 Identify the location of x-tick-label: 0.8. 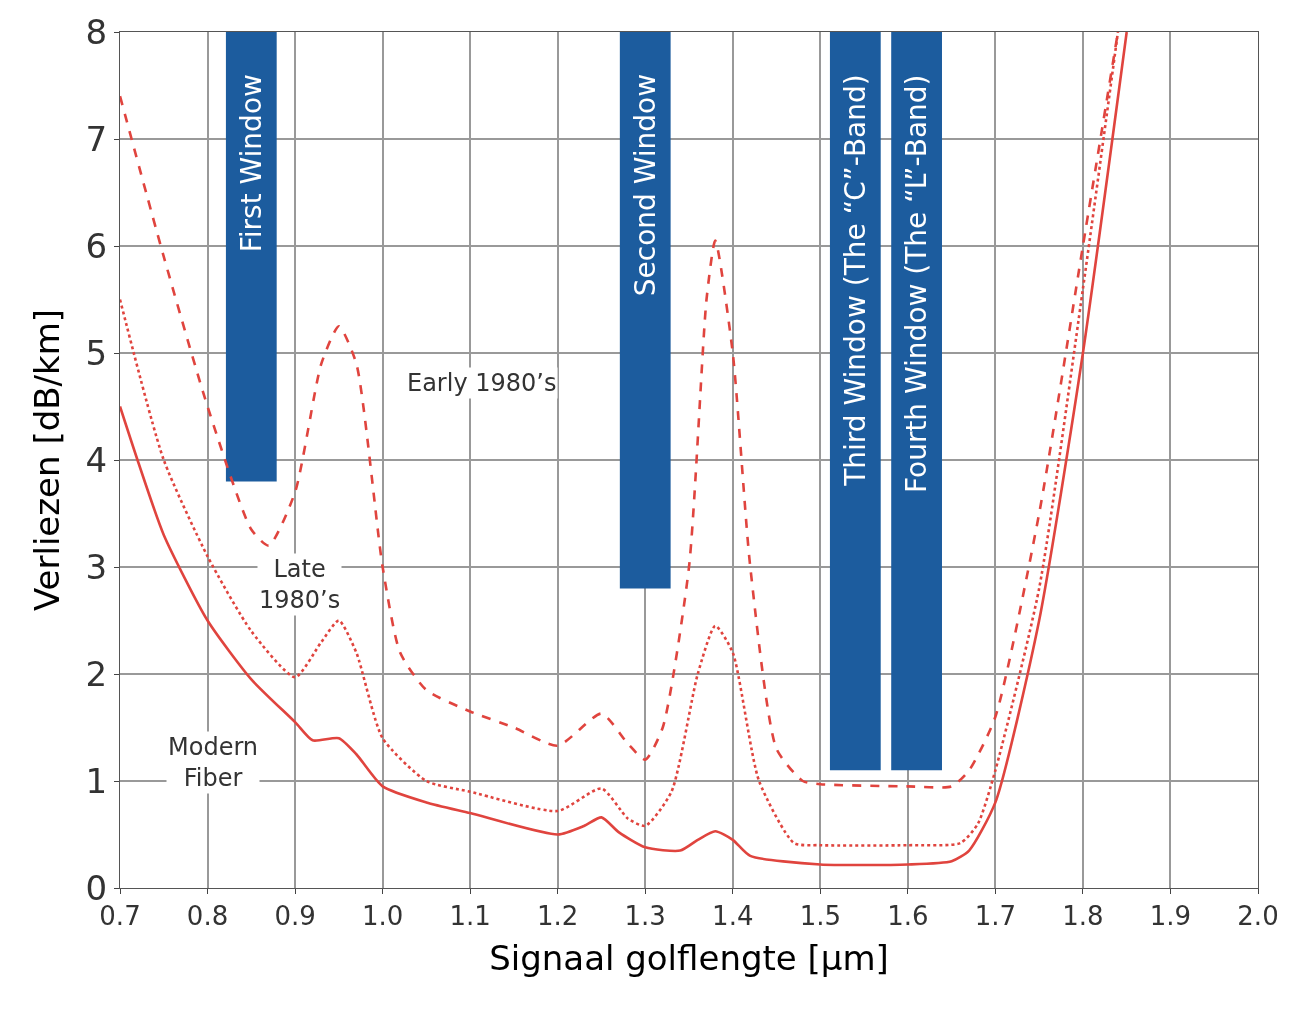
(207, 916).